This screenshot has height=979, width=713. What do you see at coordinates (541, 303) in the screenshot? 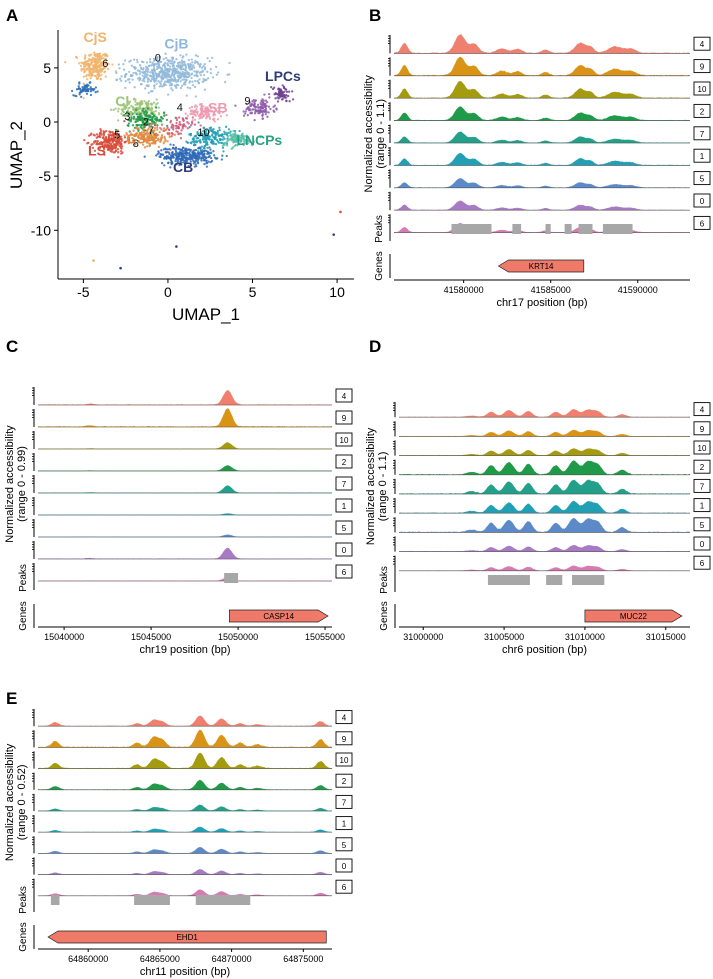
I see `coverage-x-axis-title: chr17 position (bp)` at bounding box center [541, 303].